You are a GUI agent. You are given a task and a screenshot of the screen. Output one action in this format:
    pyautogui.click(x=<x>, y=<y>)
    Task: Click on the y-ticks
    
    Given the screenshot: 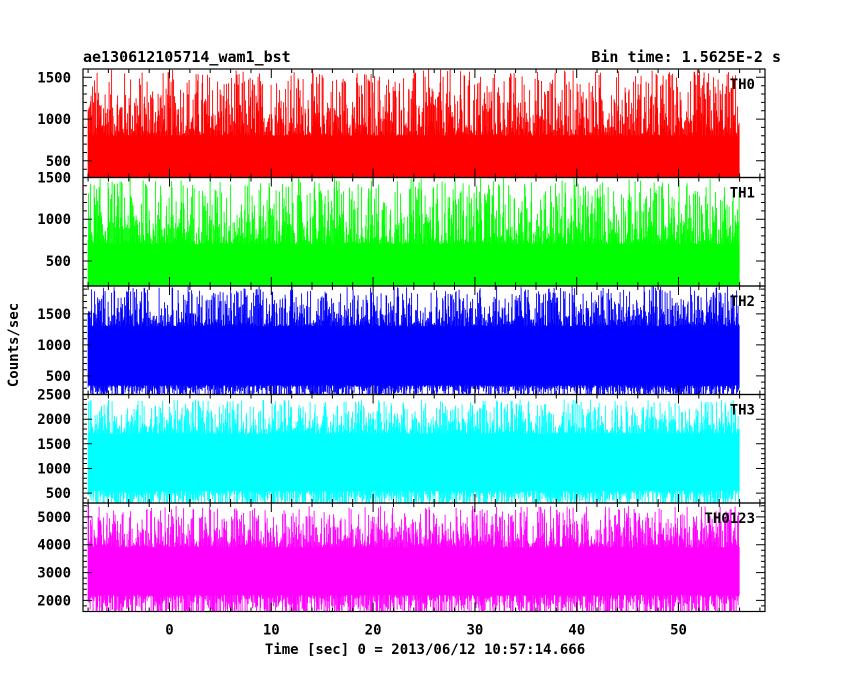 What is the action you would take?
    pyautogui.click(x=424, y=558)
    